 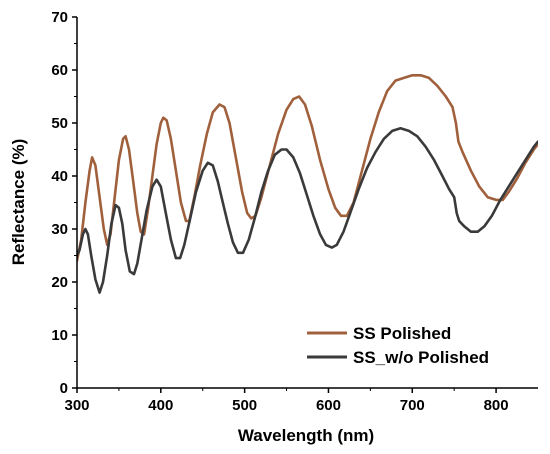 I want to click on x-tick-label: 700, so click(x=412, y=405).